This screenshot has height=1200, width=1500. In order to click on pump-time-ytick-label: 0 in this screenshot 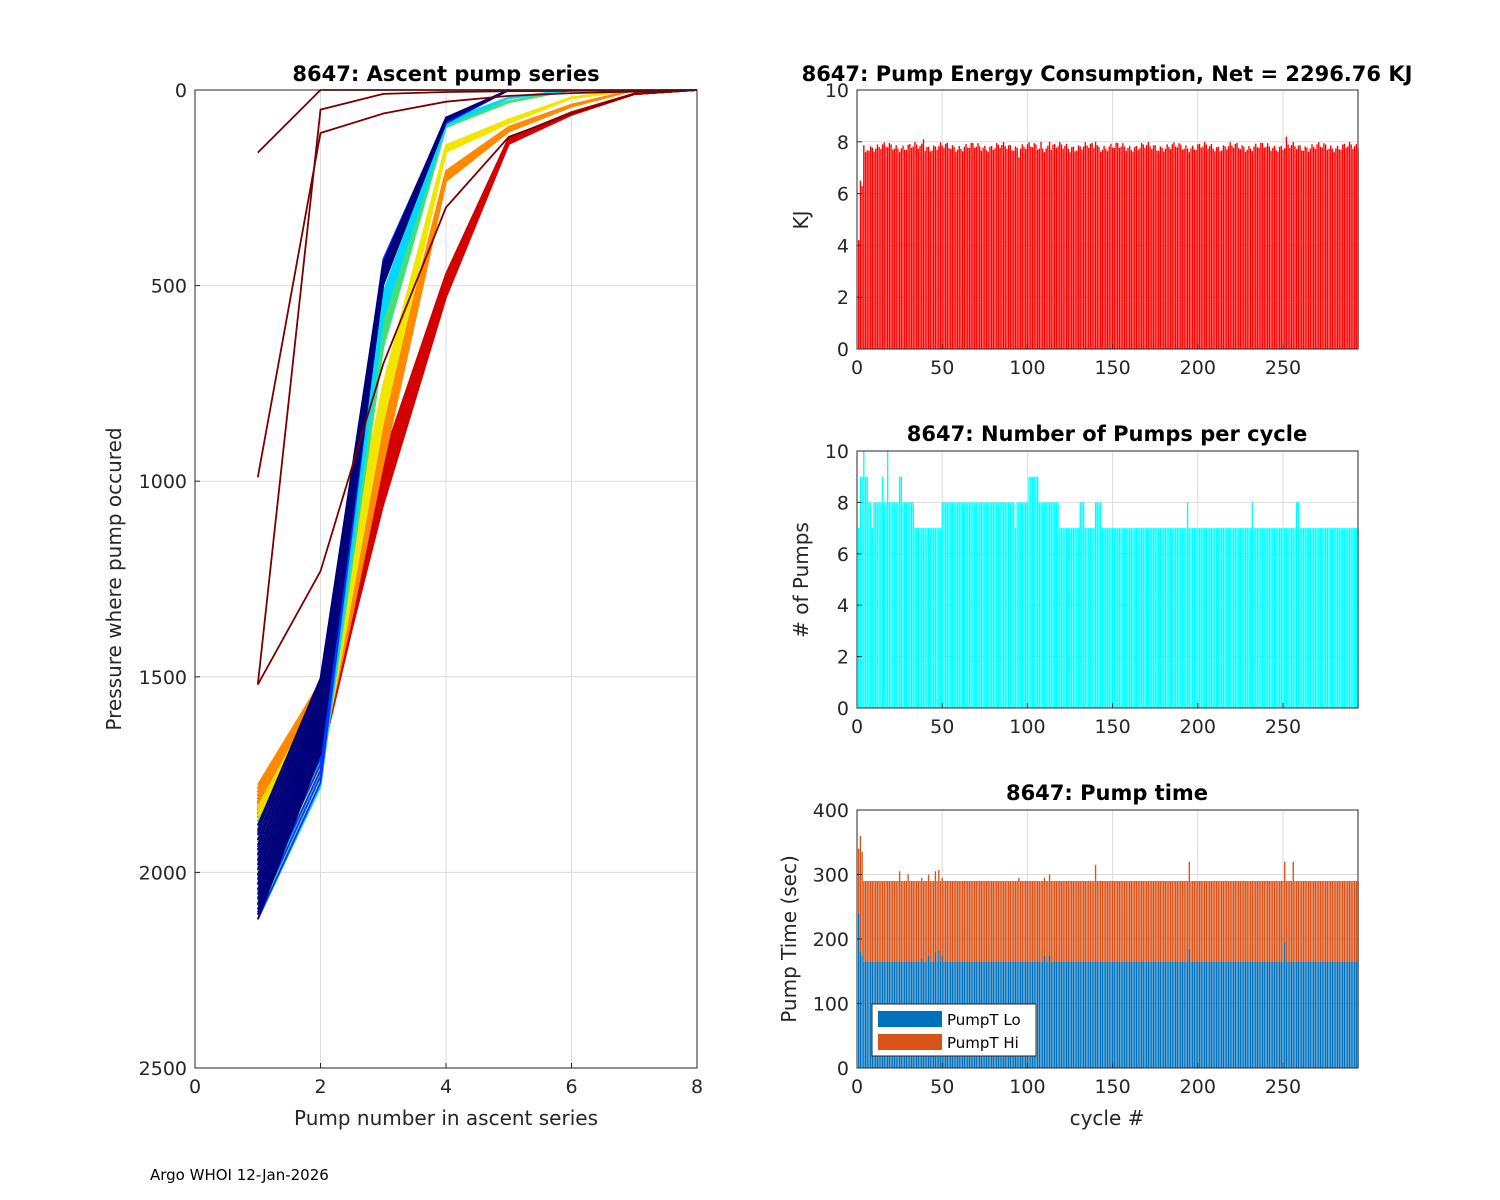, I will do `click(843, 1069)`.